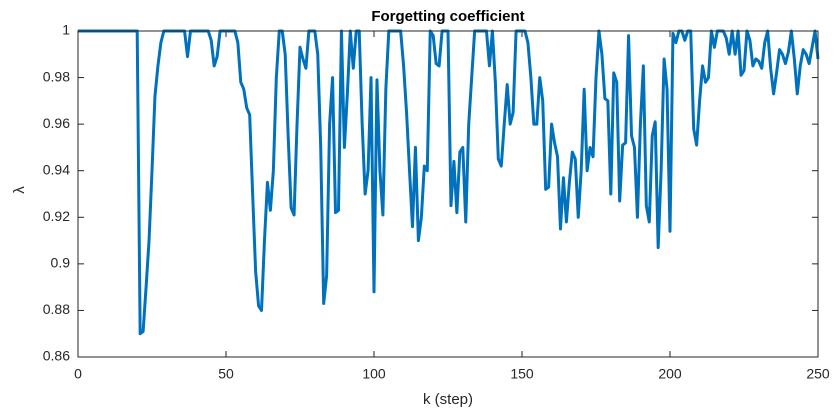 The image size is (838, 411). What do you see at coordinates (56, 123) in the screenshot?
I see `y-tick-label: 0.96` at bounding box center [56, 123].